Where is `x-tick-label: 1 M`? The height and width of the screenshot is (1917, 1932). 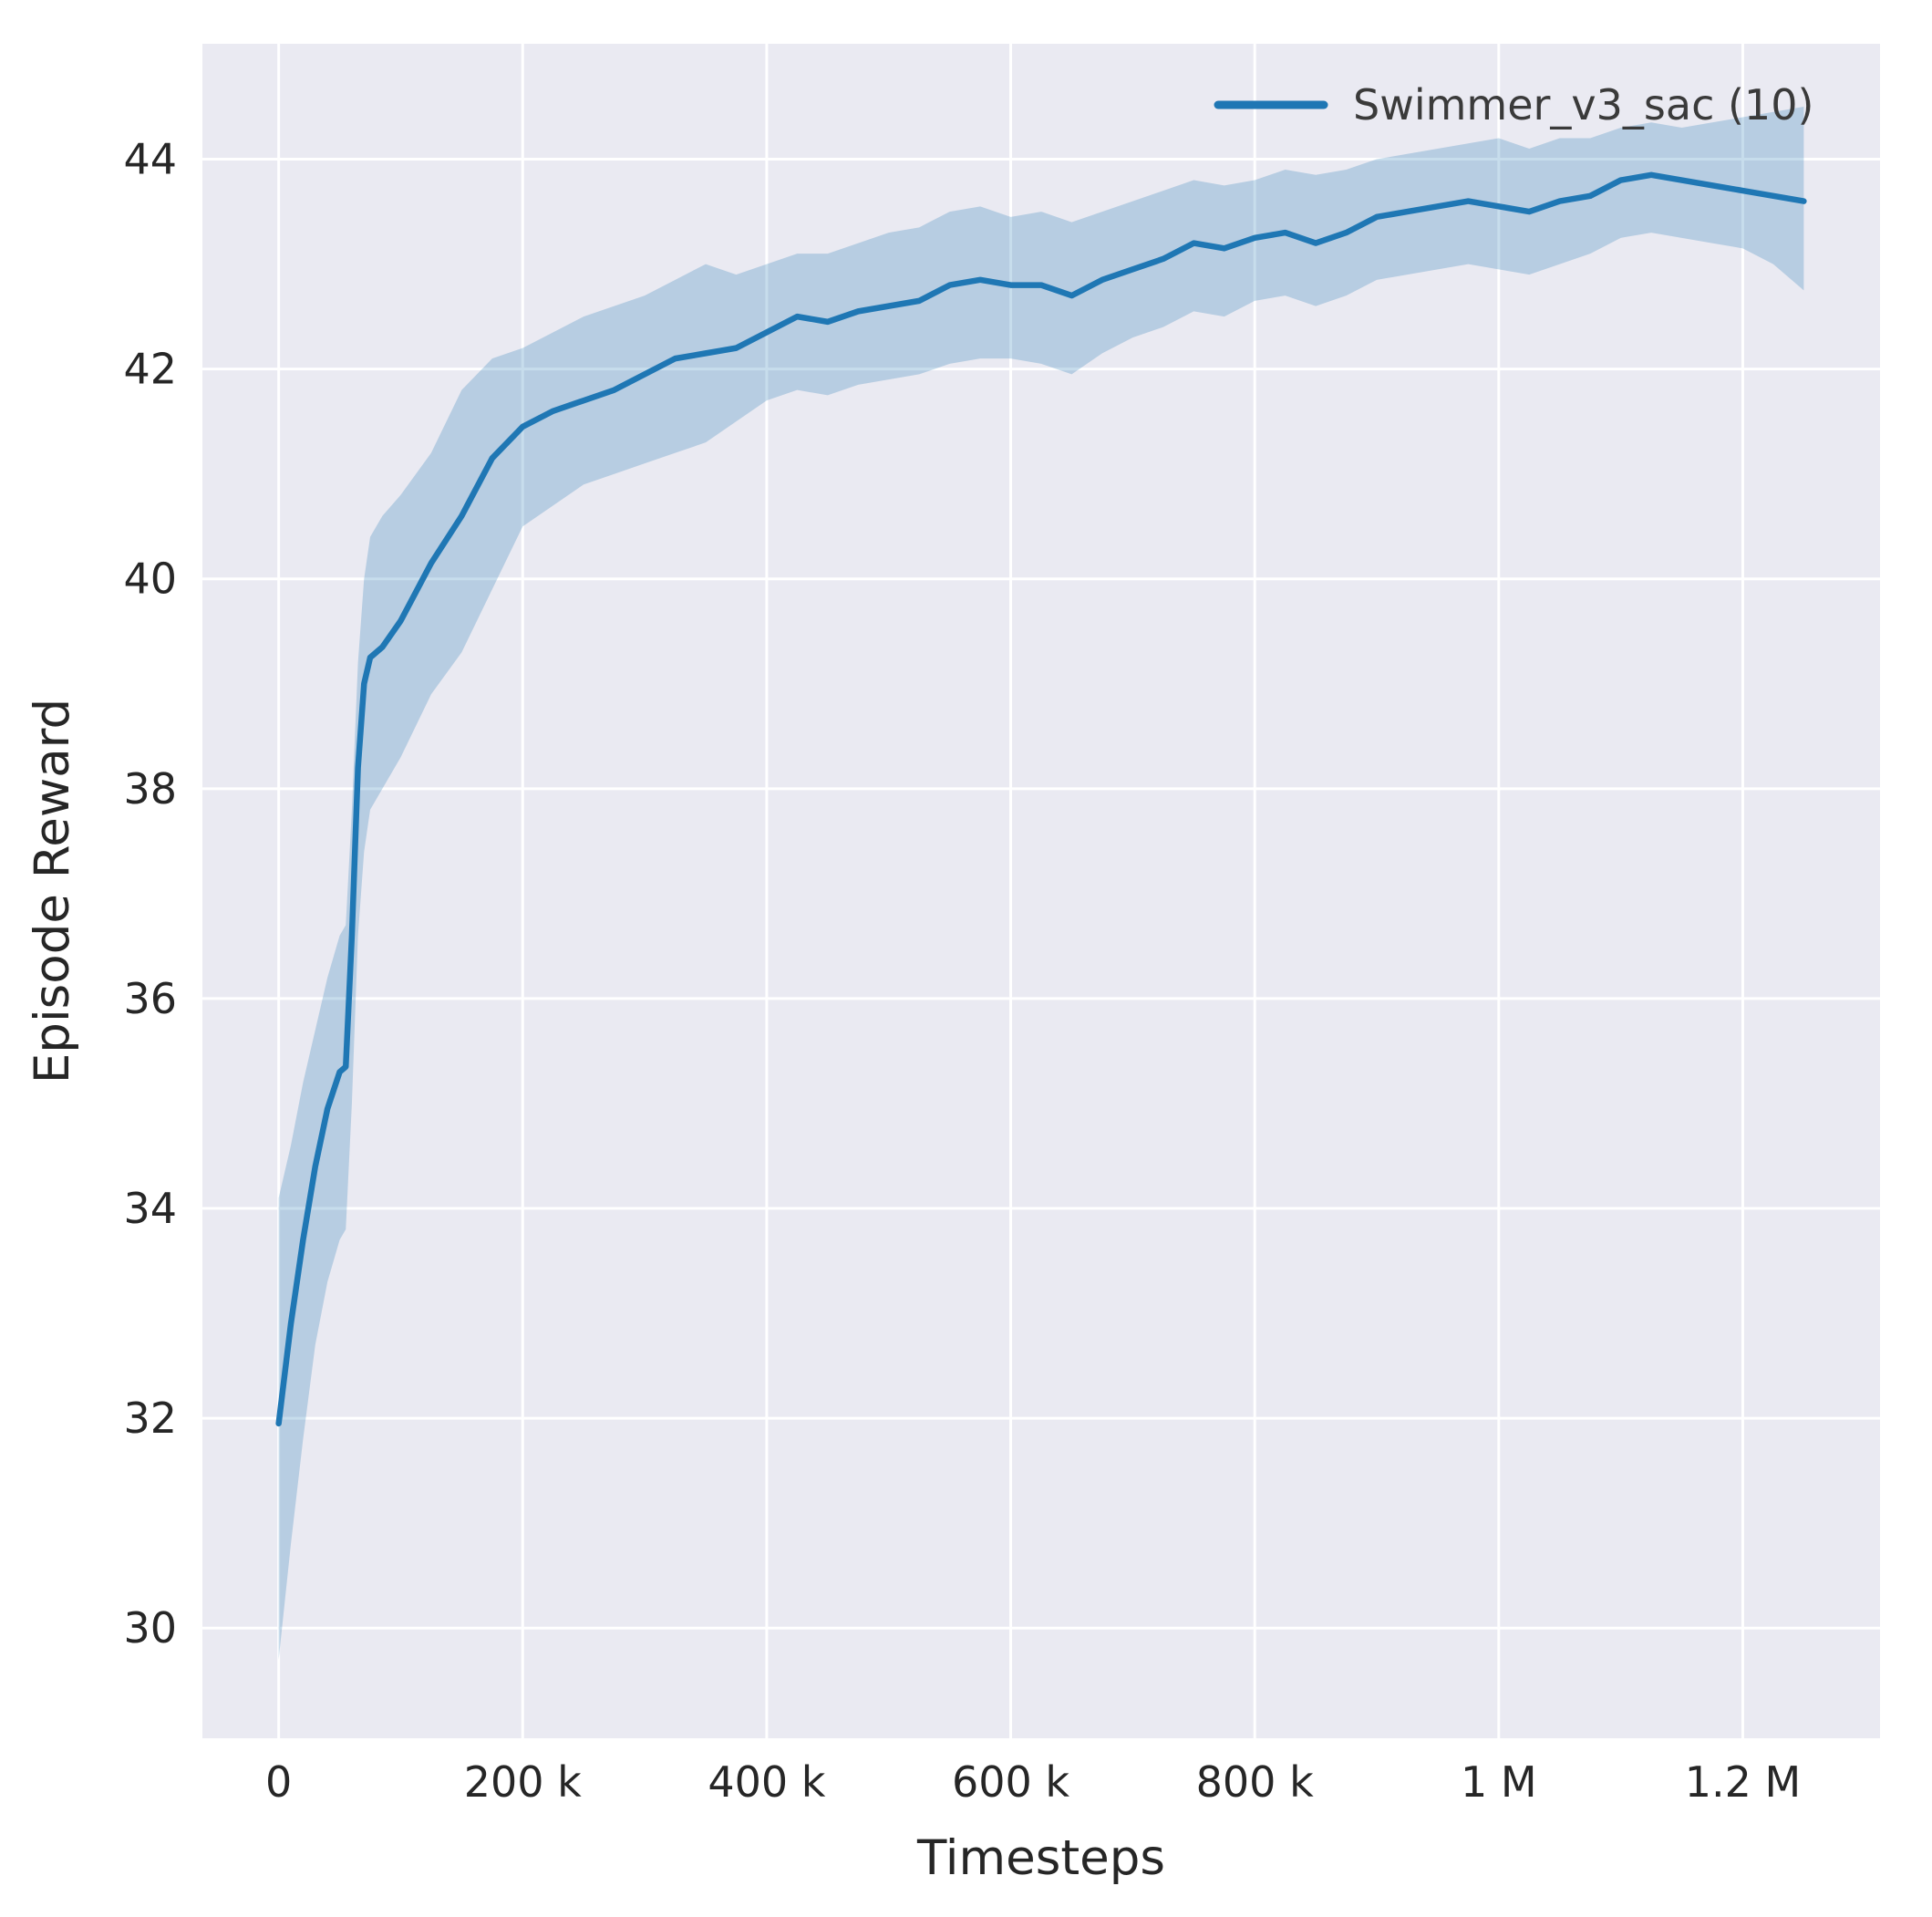 x-tick-label: 1 M is located at coordinates (1499, 1782).